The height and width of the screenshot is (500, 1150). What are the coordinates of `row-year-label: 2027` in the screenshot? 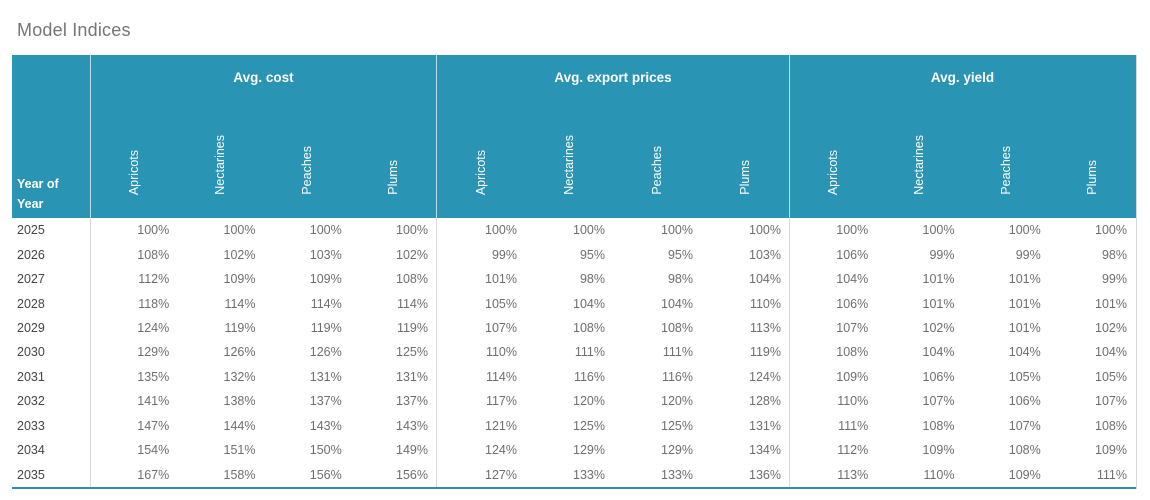 It's located at (51, 279).